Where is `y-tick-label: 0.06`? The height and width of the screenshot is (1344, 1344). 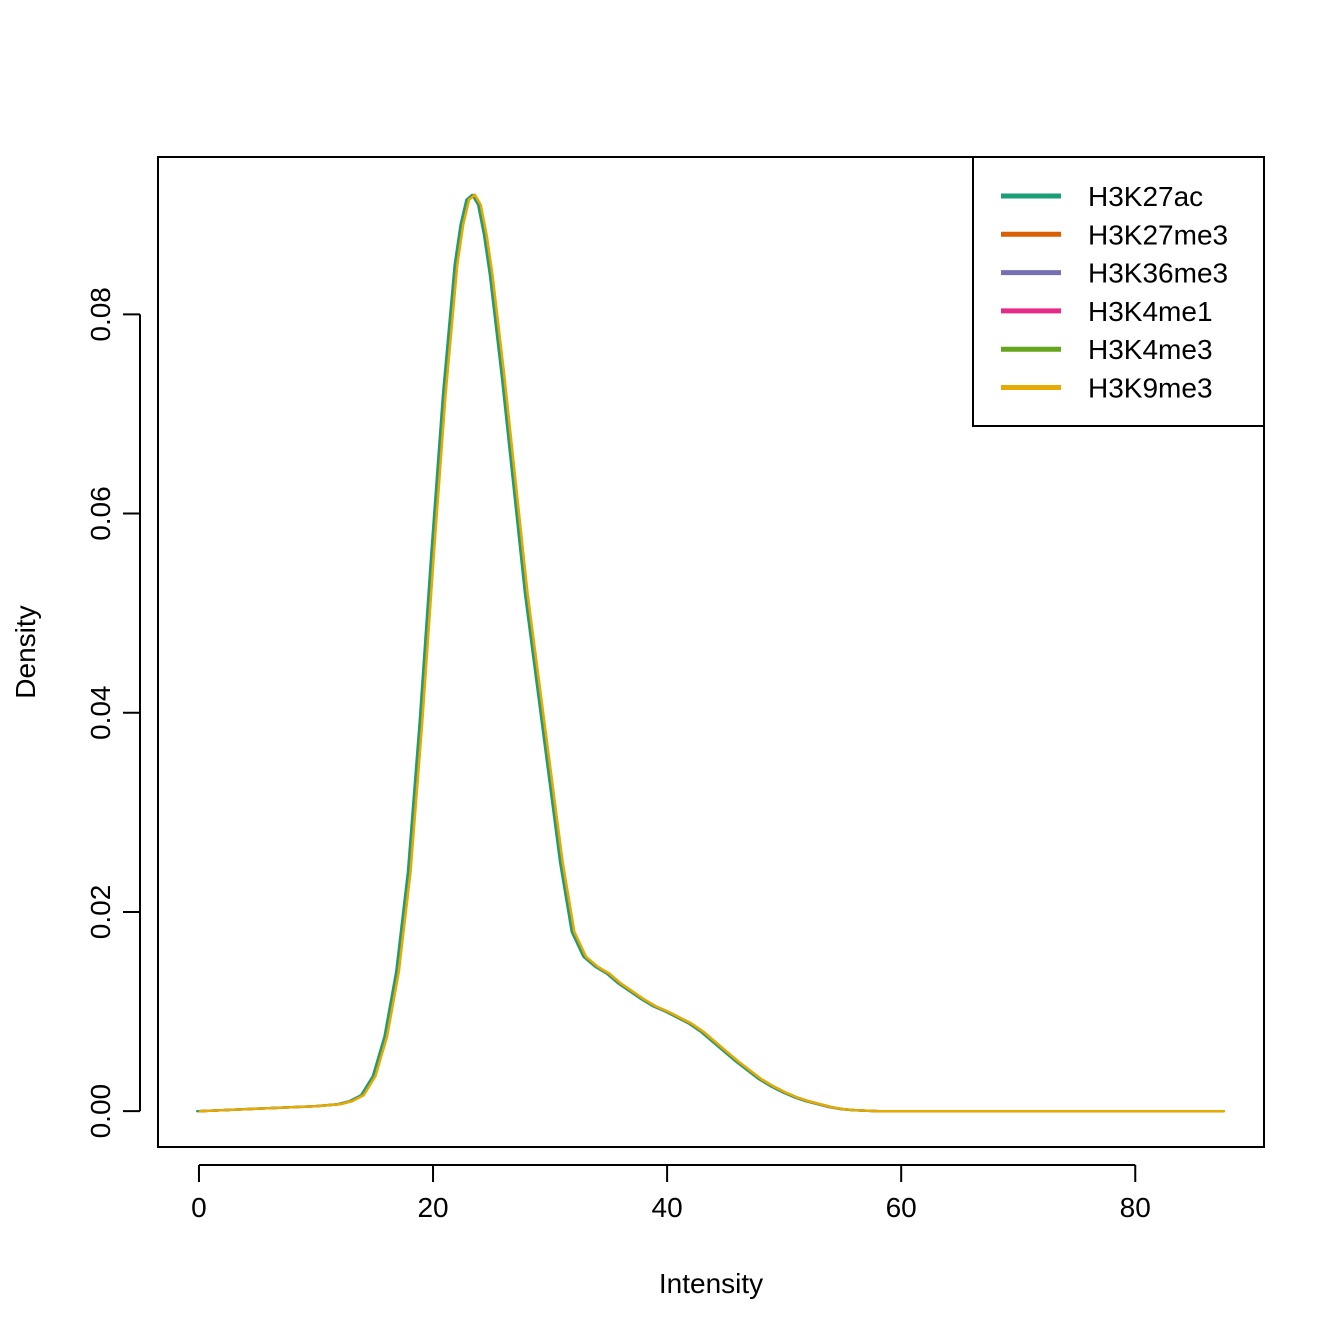 y-tick-label: 0.06 is located at coordinates (100, 513).